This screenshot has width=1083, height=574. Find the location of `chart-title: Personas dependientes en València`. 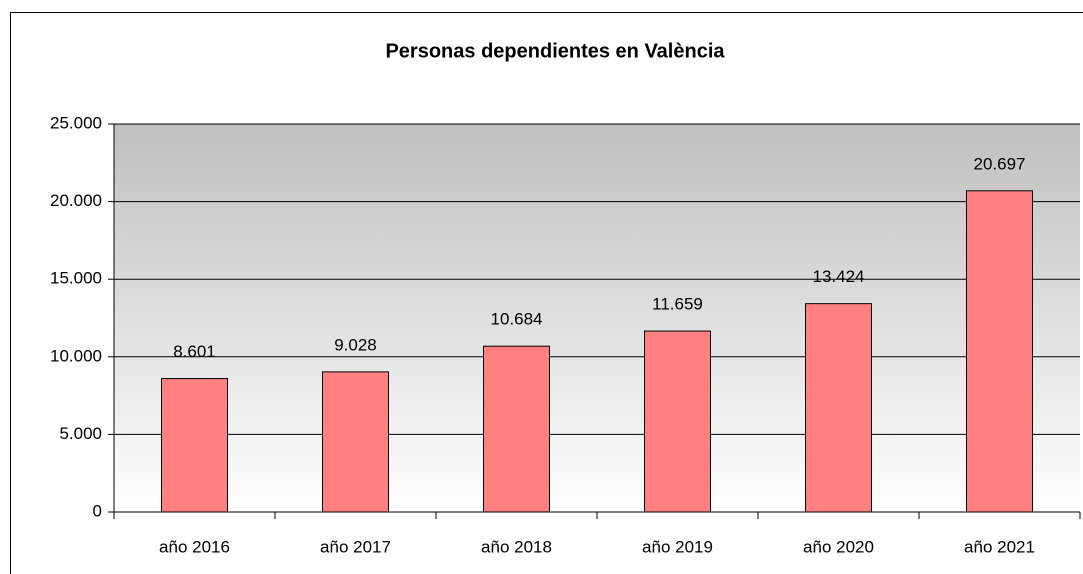

chart-title: Personas dependientes en València is located at coordinates (555, 51).